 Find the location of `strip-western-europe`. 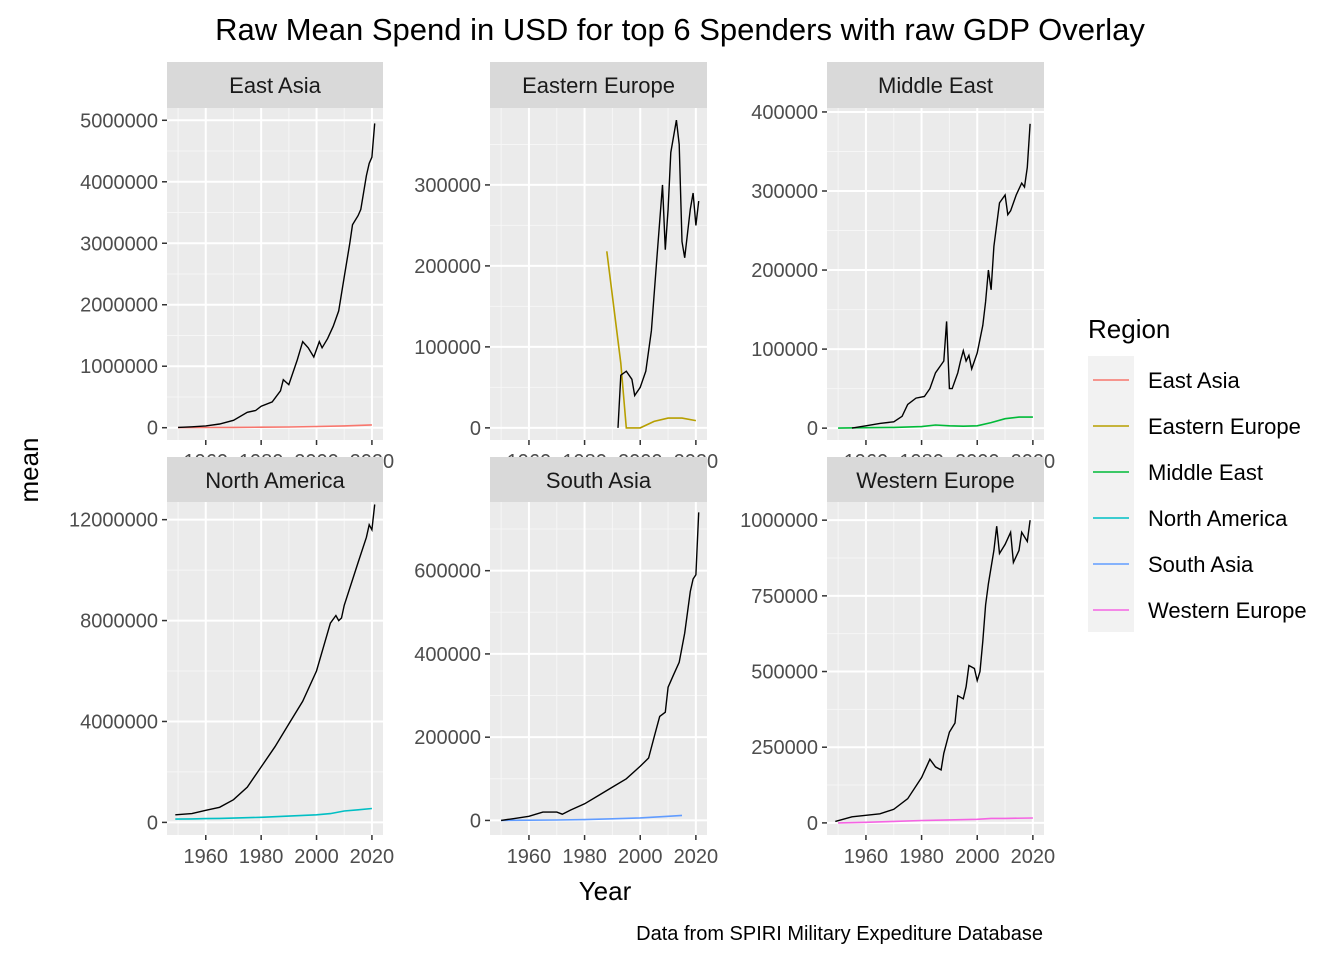

strip-western-europe is located at coordinates (935, 480).